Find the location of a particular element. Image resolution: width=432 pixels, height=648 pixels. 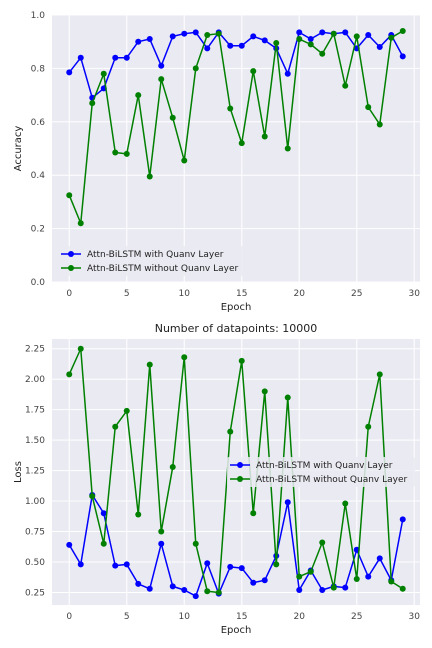

y-tick-label: 2.00 is located at coordinates (35, 380).